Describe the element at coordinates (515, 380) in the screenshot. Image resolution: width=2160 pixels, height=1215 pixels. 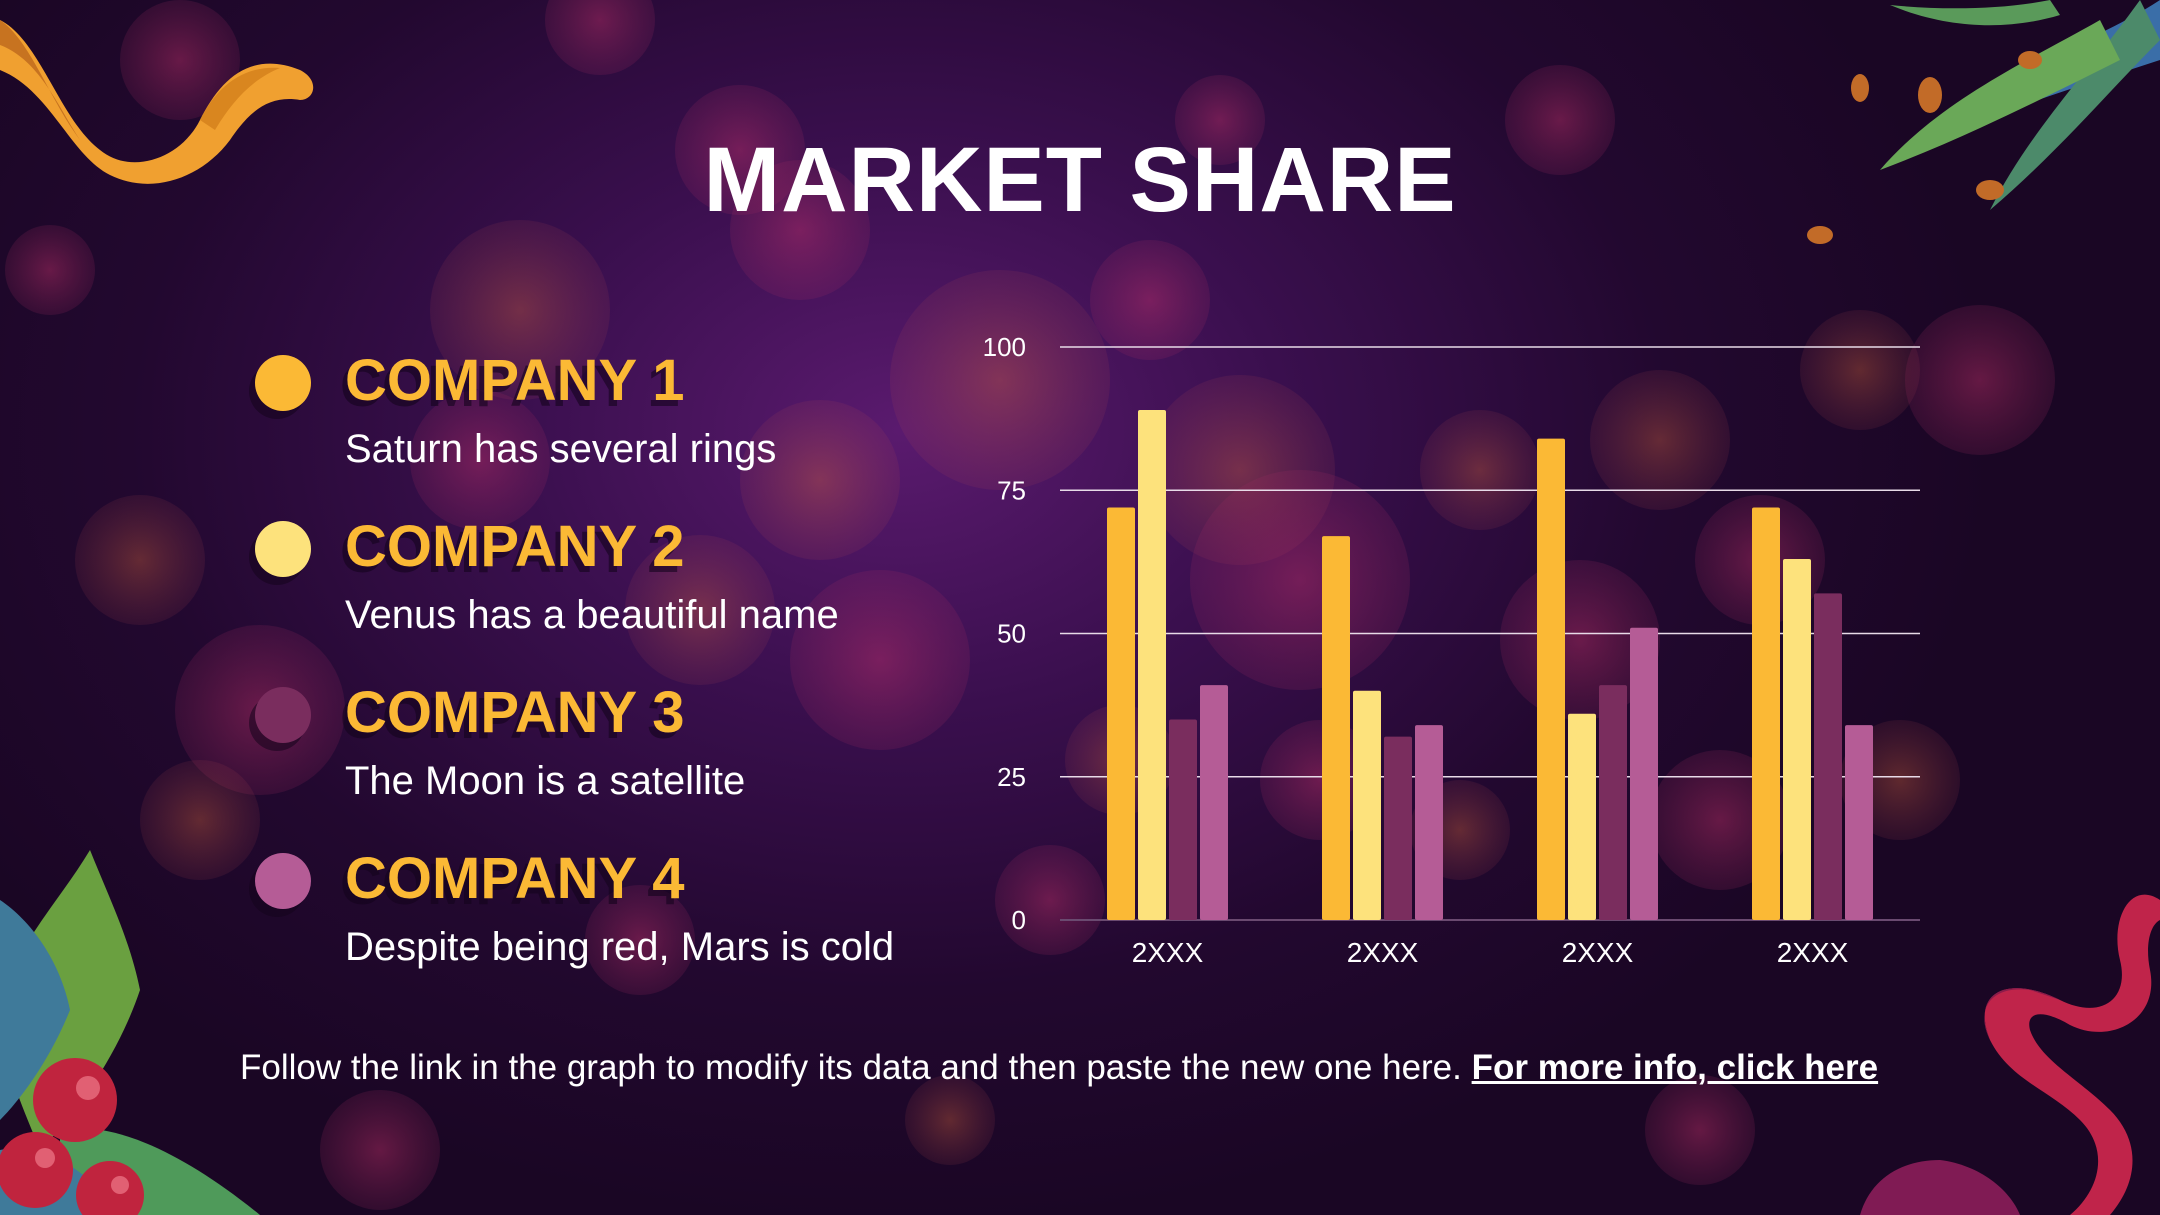
I see `legend-label: COMPANY 1` at that location.